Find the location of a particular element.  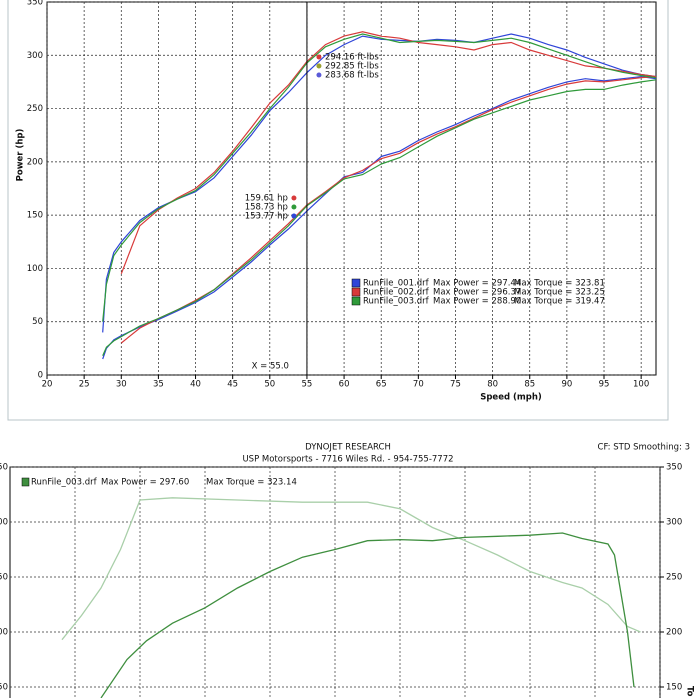

cursor-value-label: 158.73 hp is located at coordinates (266, 208).